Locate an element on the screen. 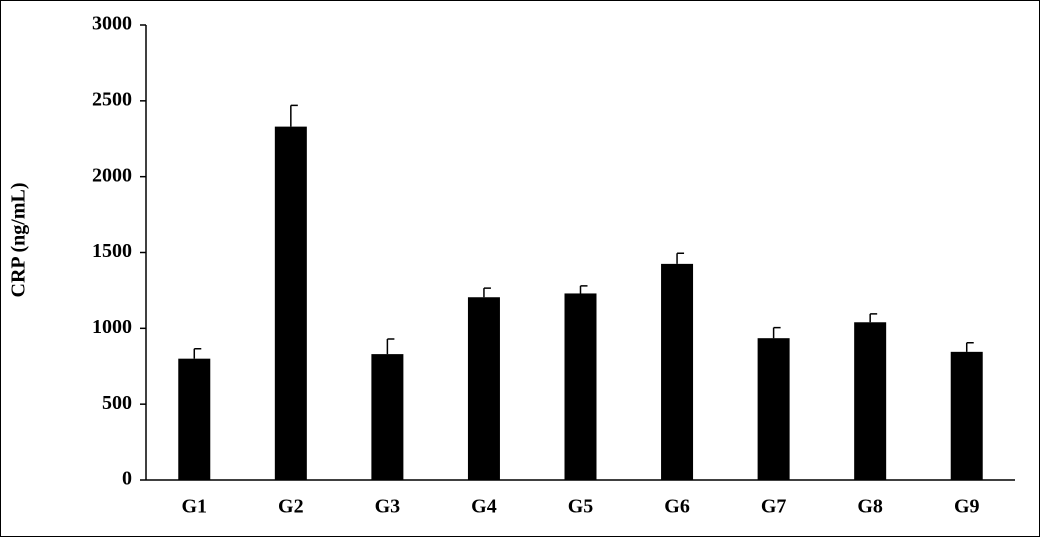  y-tick-label: 0 is located at coordinates (127, 479).